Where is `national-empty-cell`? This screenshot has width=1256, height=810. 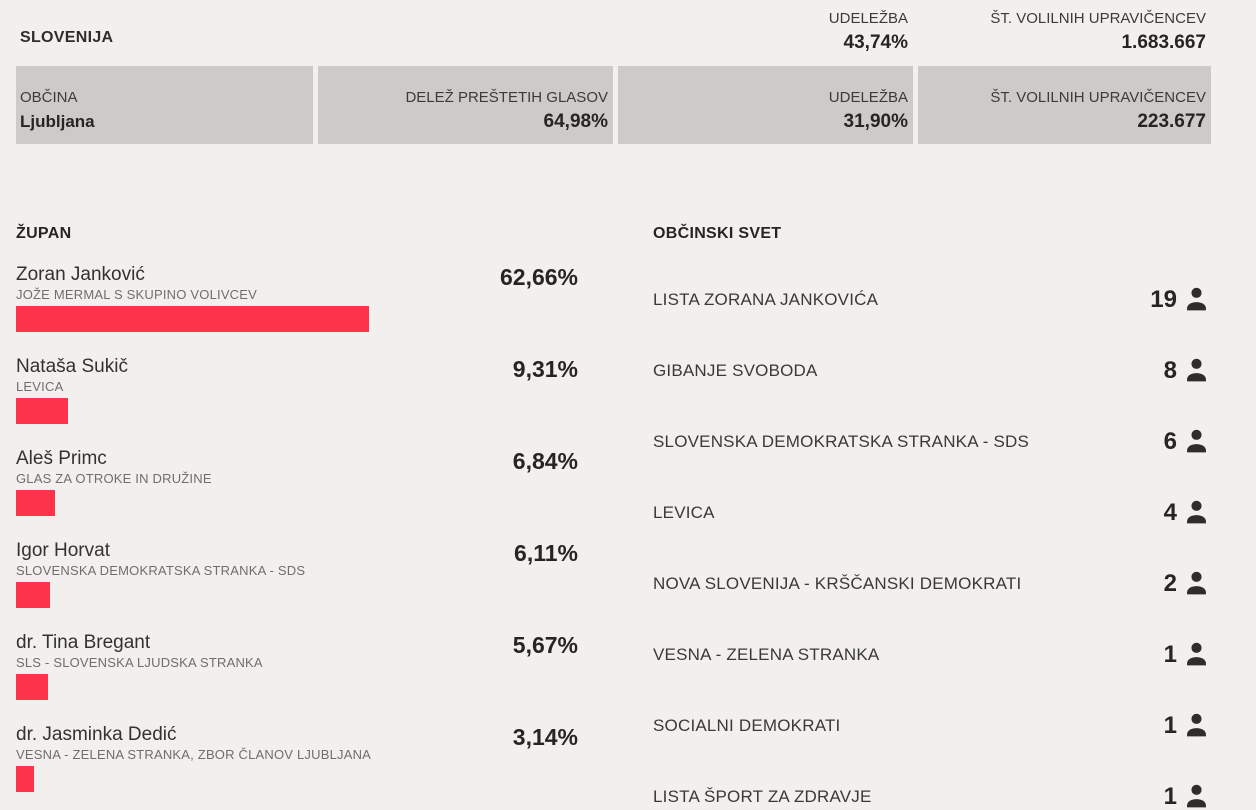 national-empty-cell is located at coordinates (465, 30).